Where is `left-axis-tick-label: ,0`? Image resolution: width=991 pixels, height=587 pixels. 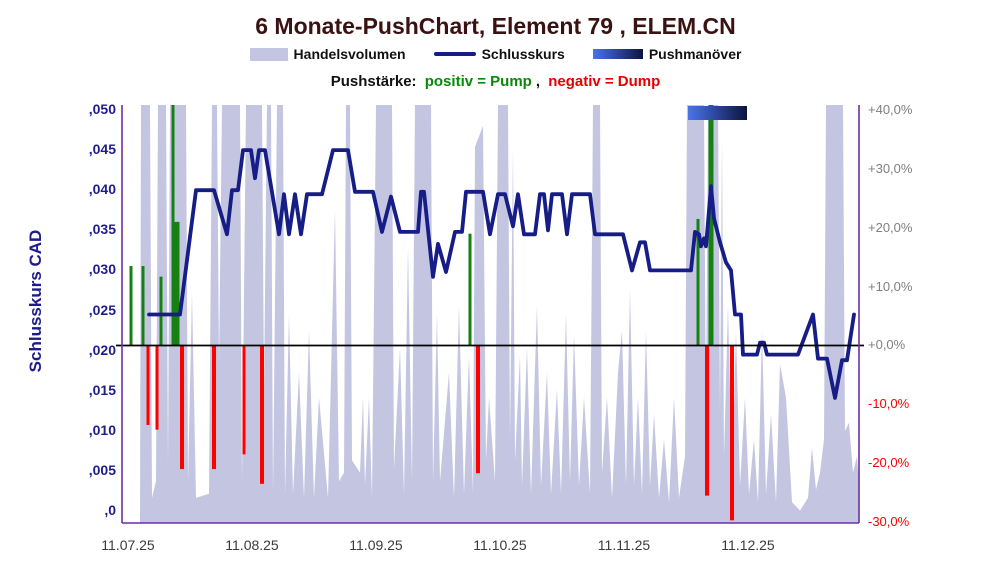
left-axis-tick-label: ,0 is located at coordinates (110, 510).